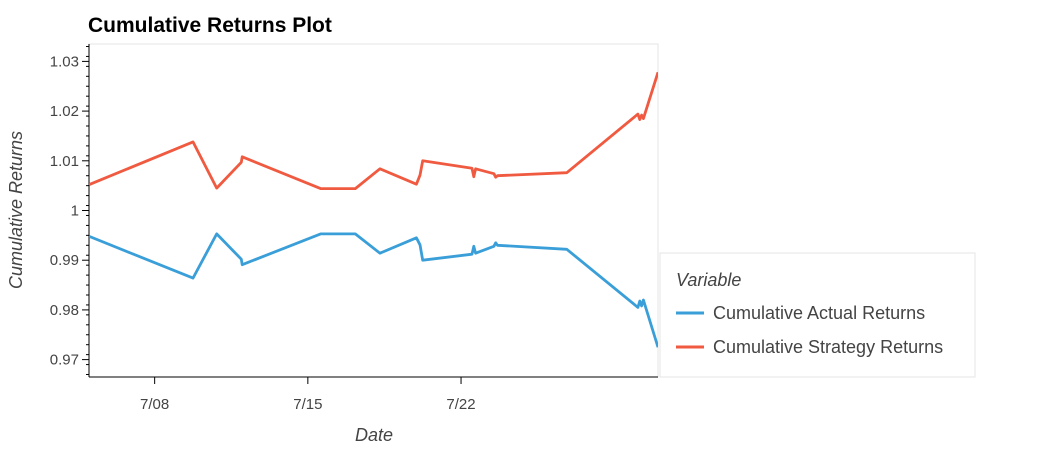 This screenshot has width=1050, height=450. Describe the element at coordinates (70, 210) in the screenshot. I see `y-axis: 0.97 0.98 0.99 1 1.01 1.02 1.03` at that location.